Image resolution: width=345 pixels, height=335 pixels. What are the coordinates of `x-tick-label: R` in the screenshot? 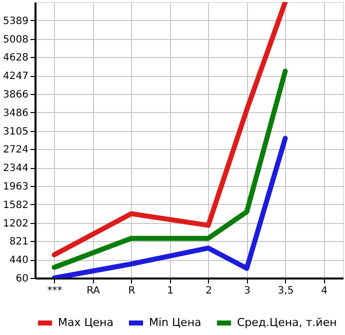 It's located at (132, 291).